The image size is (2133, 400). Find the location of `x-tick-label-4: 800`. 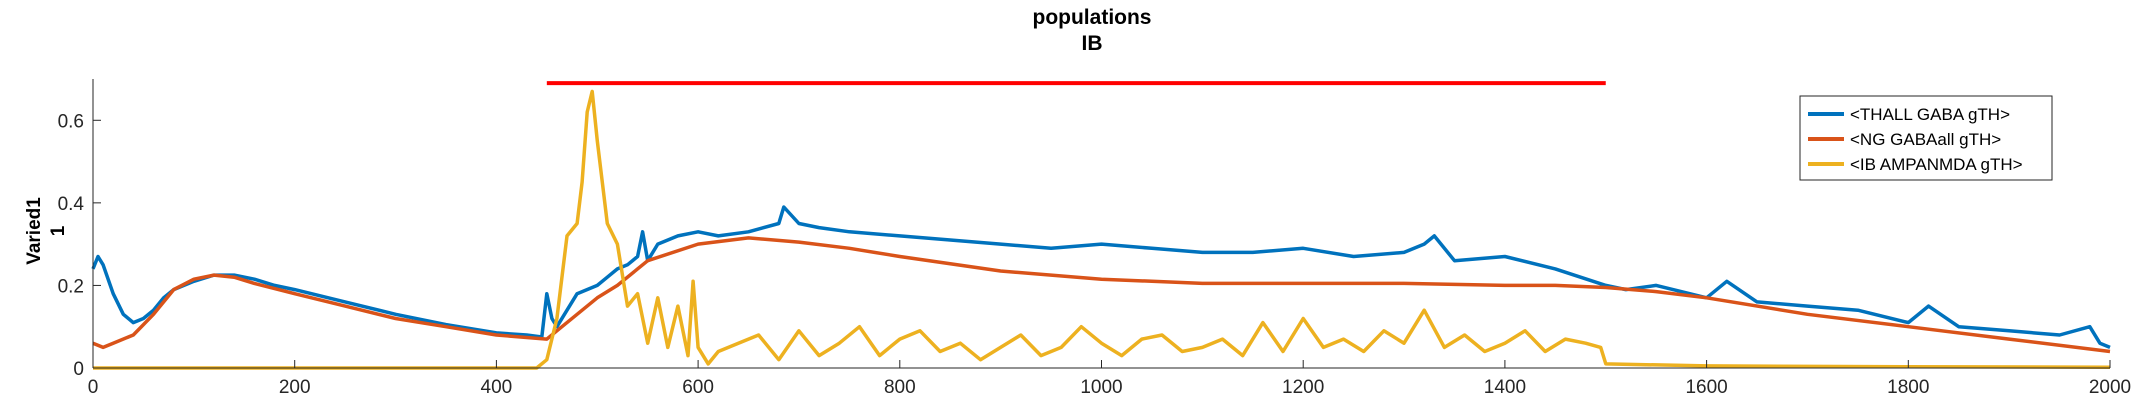

x-tick-label-4: 800 is located at coordinates (900, 387).